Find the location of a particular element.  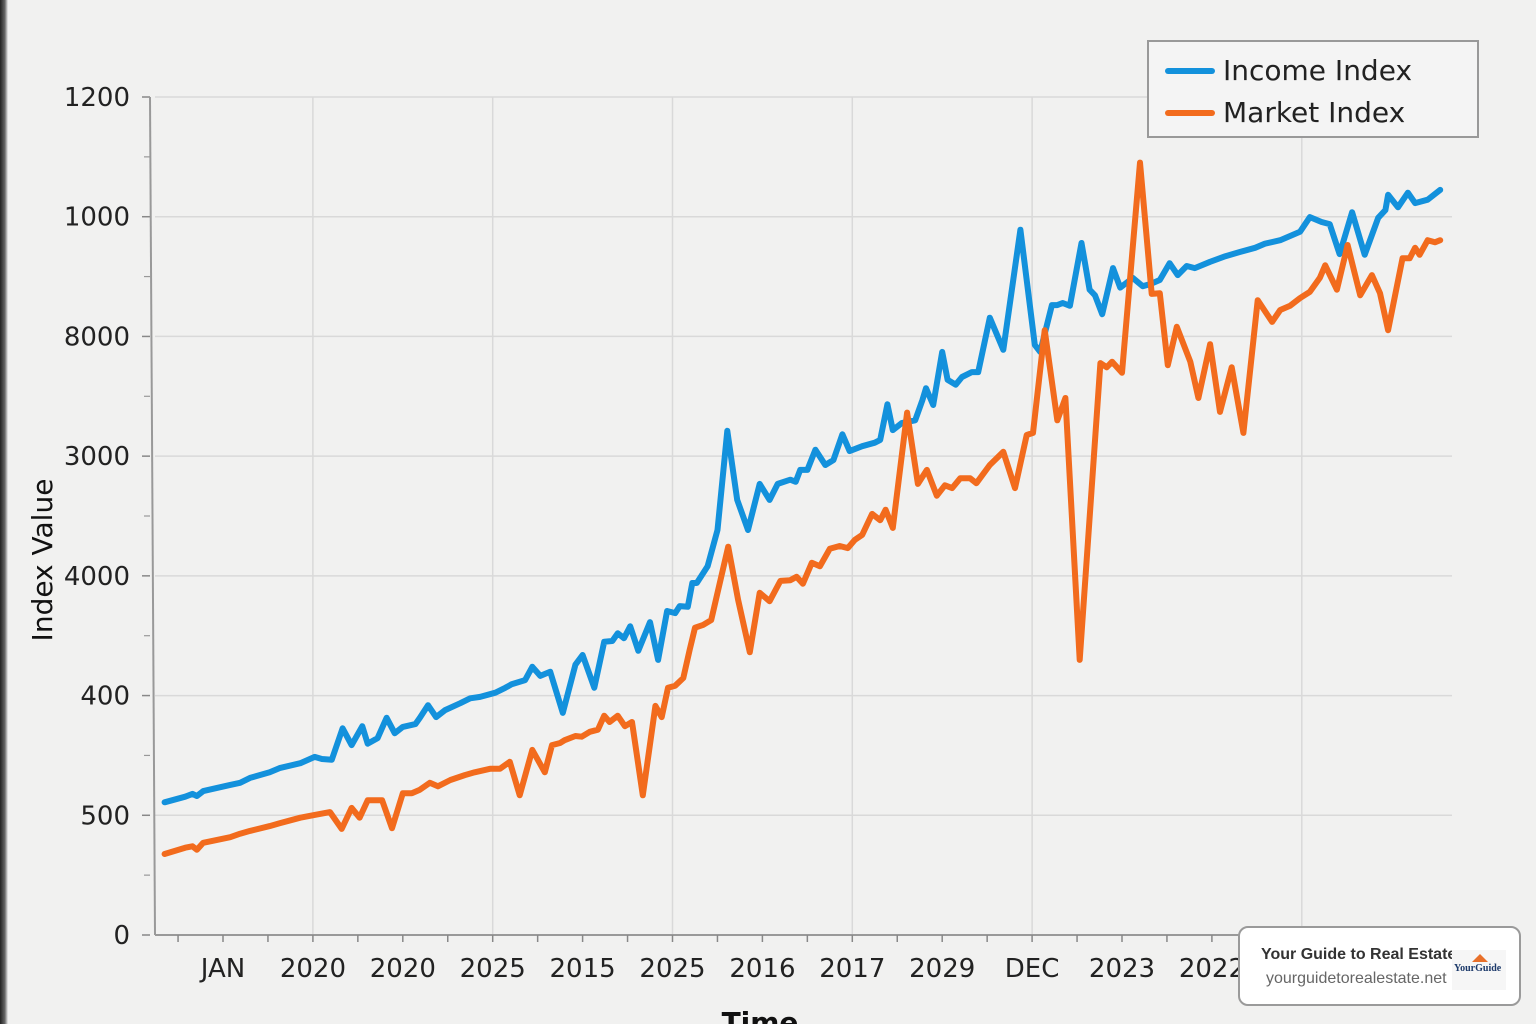

screen-bezel is located at coordinates (4, 512).